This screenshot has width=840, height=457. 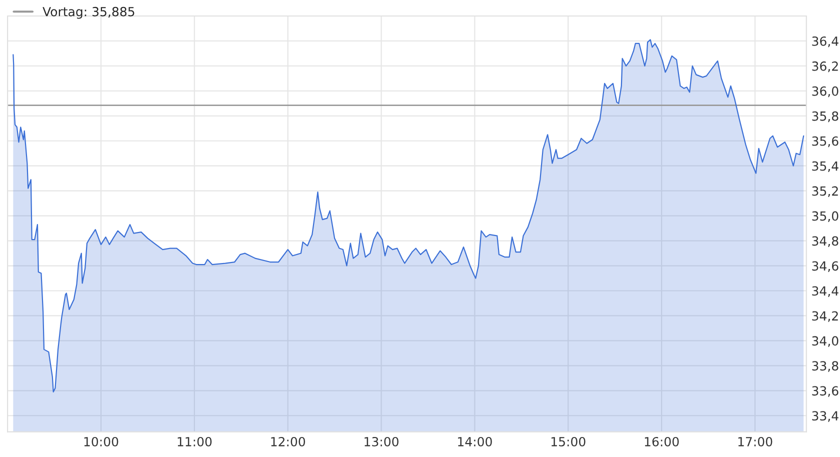 I want to click on y-tick-label: 36,4, so click(x=825, y=42).